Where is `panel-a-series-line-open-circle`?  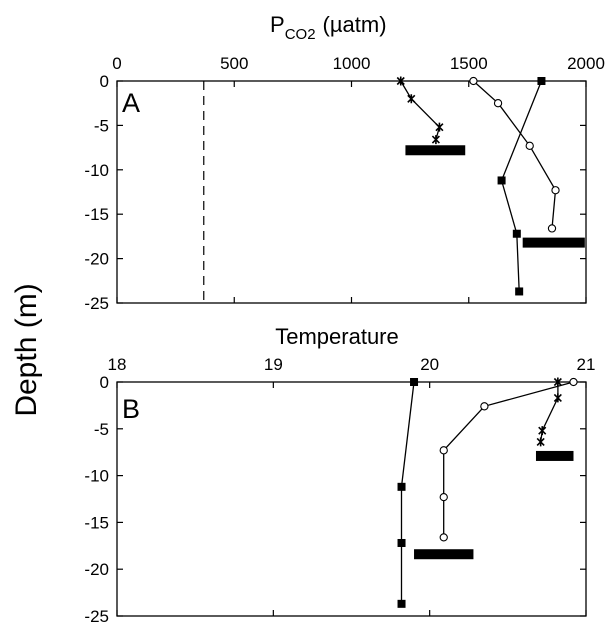 panel-a-series-line-open-circle is located at coordinates (514, 154).